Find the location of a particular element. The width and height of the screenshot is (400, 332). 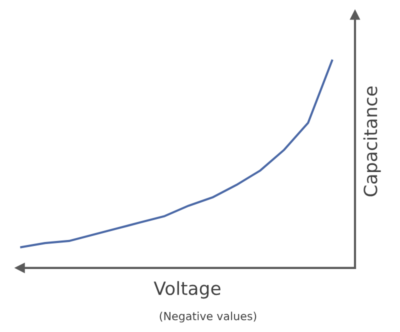

text: (Negative values) is located at coordinates (208, 317).